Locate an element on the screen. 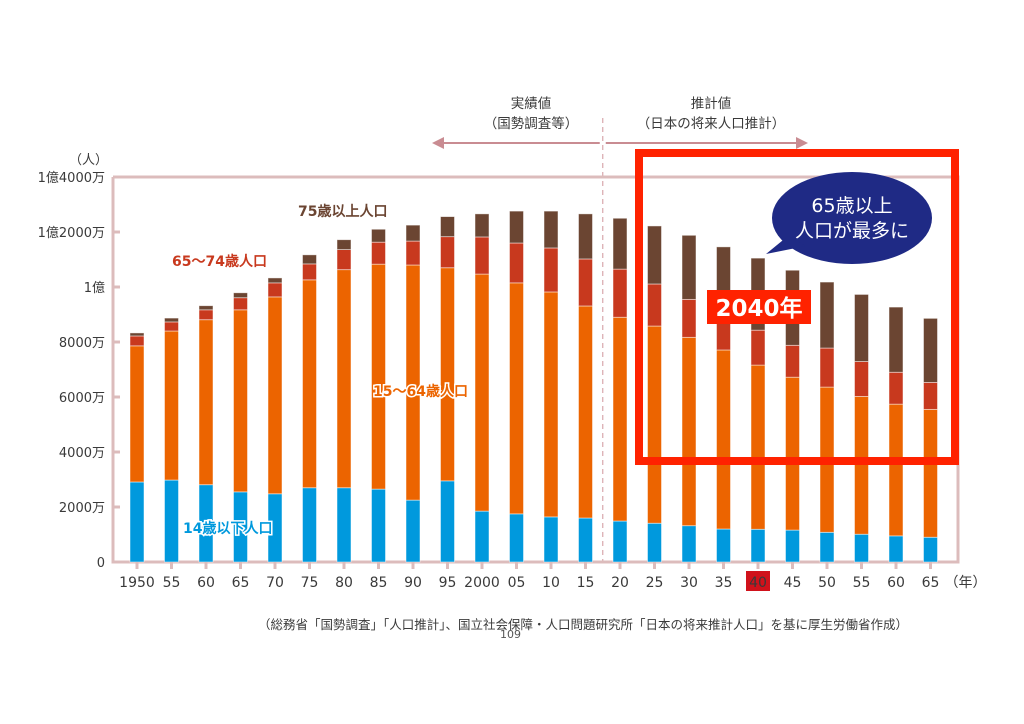 The width and height of the screenshot is (1024, 724). highlight-box is located at coordinates (797, 307).